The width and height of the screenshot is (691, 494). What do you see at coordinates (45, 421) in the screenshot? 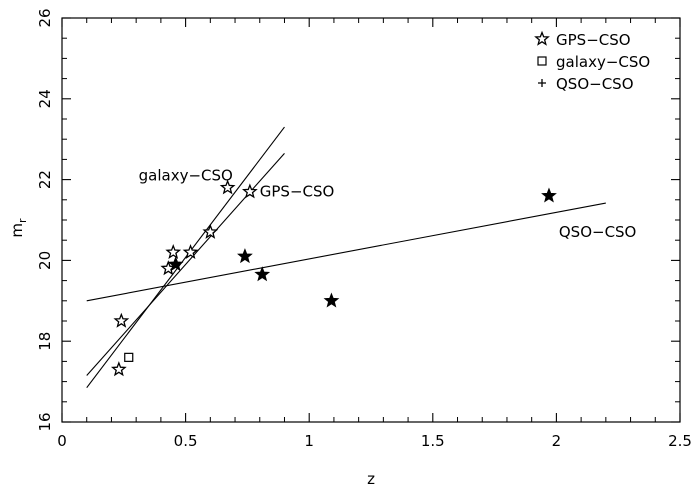
I see `y-tick-label: 16` at bounding box center [45, 421].